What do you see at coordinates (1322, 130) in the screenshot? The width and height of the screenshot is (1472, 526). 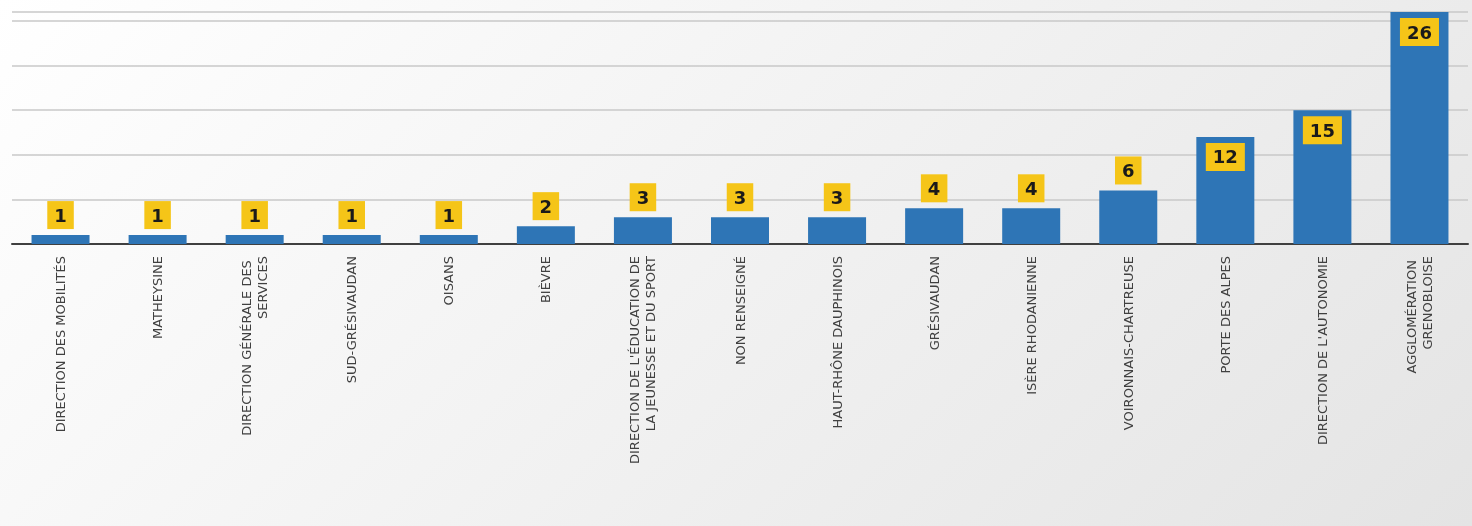 I see `data-label: 15` at bounding box center [1322, 130].